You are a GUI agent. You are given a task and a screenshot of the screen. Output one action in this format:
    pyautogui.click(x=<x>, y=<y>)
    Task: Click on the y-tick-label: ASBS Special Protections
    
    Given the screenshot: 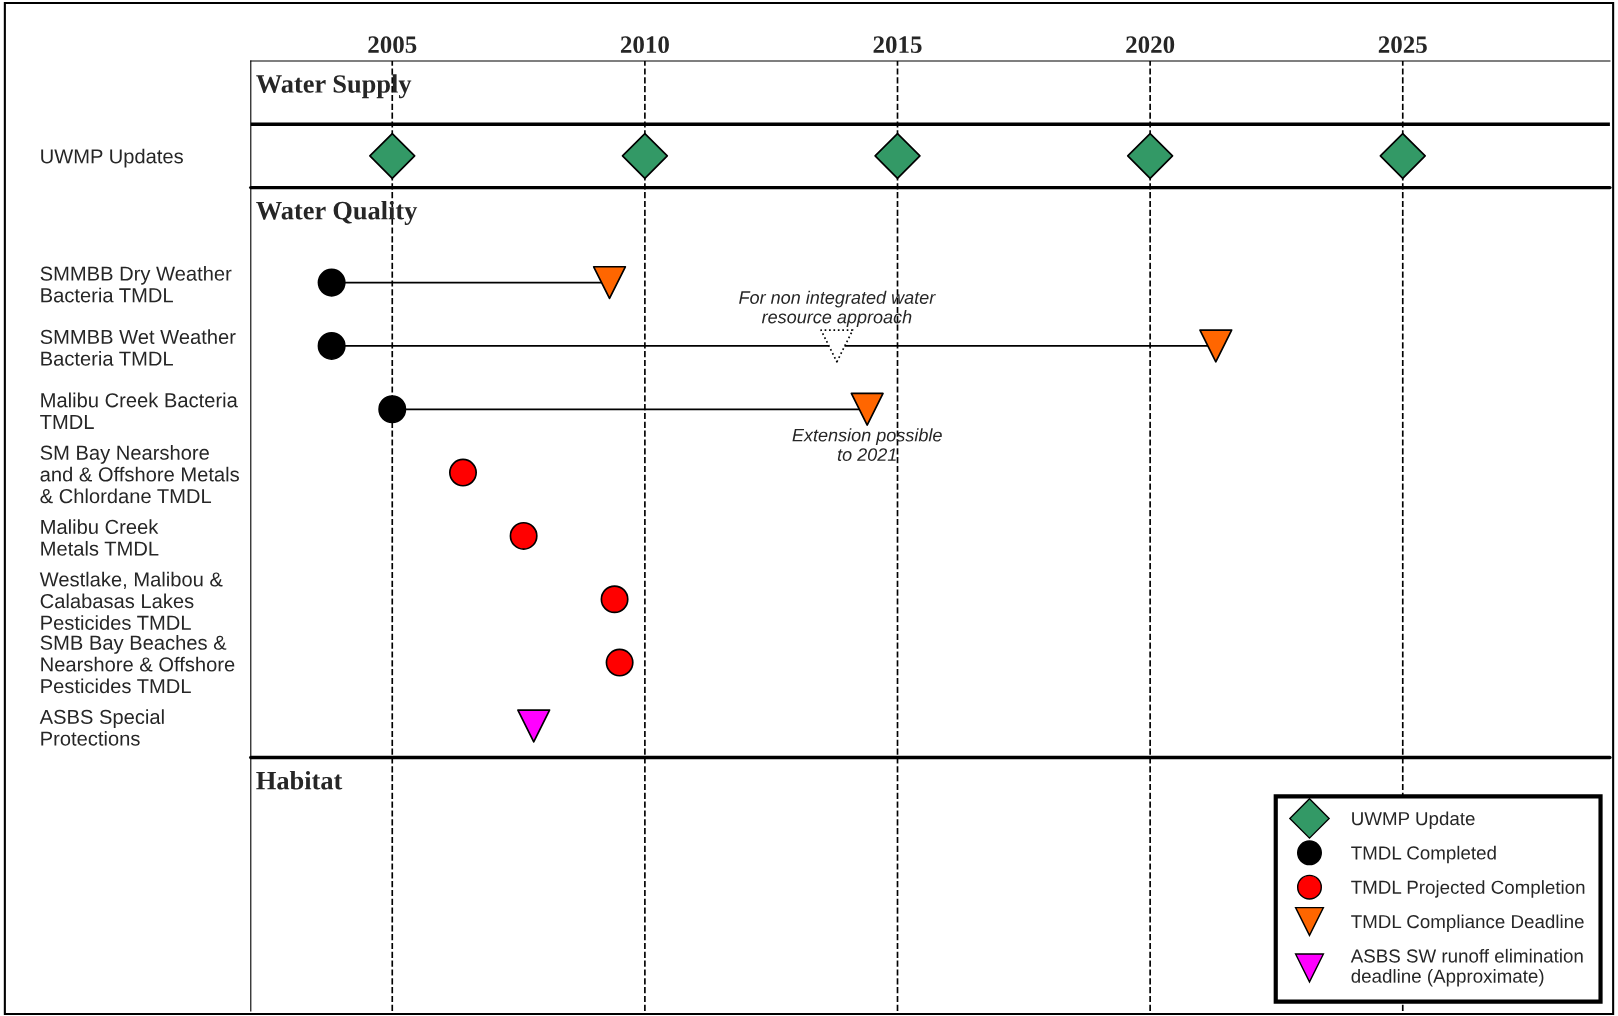 What is the action you would take?
    pyautogui.click(x=101, y=727)
    